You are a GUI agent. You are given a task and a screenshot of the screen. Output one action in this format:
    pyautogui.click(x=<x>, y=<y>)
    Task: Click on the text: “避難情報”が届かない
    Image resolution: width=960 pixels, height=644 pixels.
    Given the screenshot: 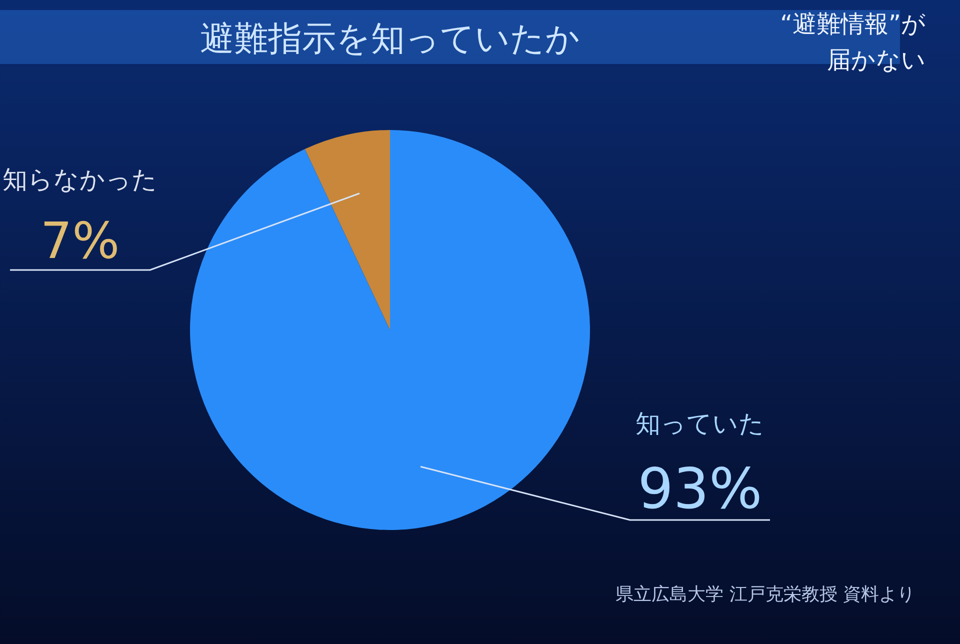 What is the action you would take?
    pyautogui.click(x=853, y=42)
    